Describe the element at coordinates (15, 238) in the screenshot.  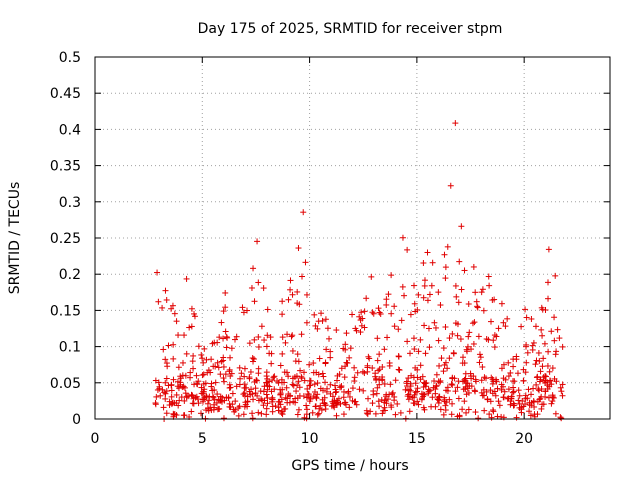
I see `y-axis-title: SRMTID / TECUs` at that location.